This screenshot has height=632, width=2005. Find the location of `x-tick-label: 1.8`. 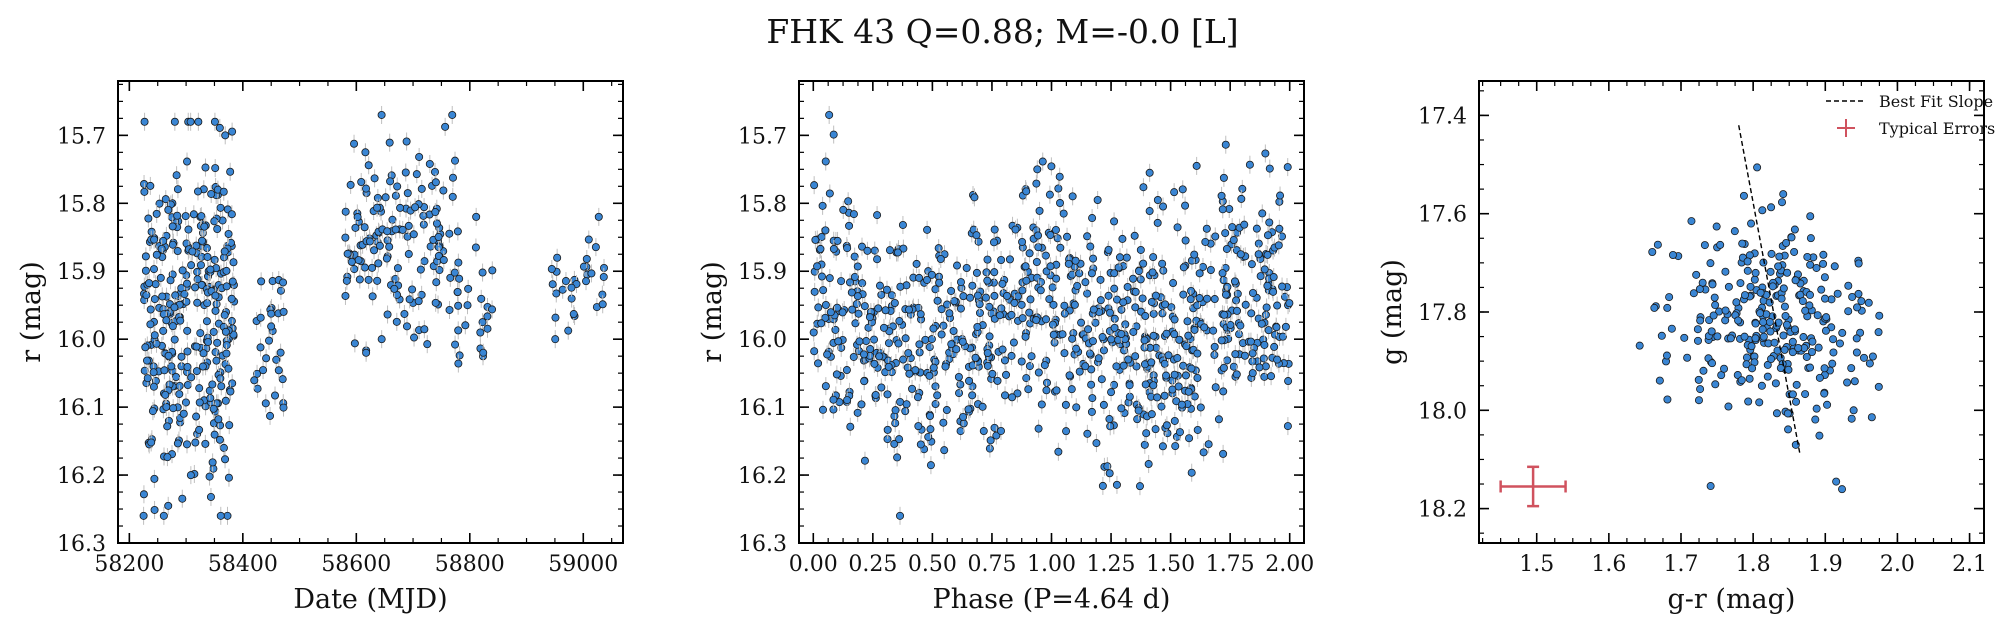

x-tick-label: 1.8 is located at coordinates (1753, 564).